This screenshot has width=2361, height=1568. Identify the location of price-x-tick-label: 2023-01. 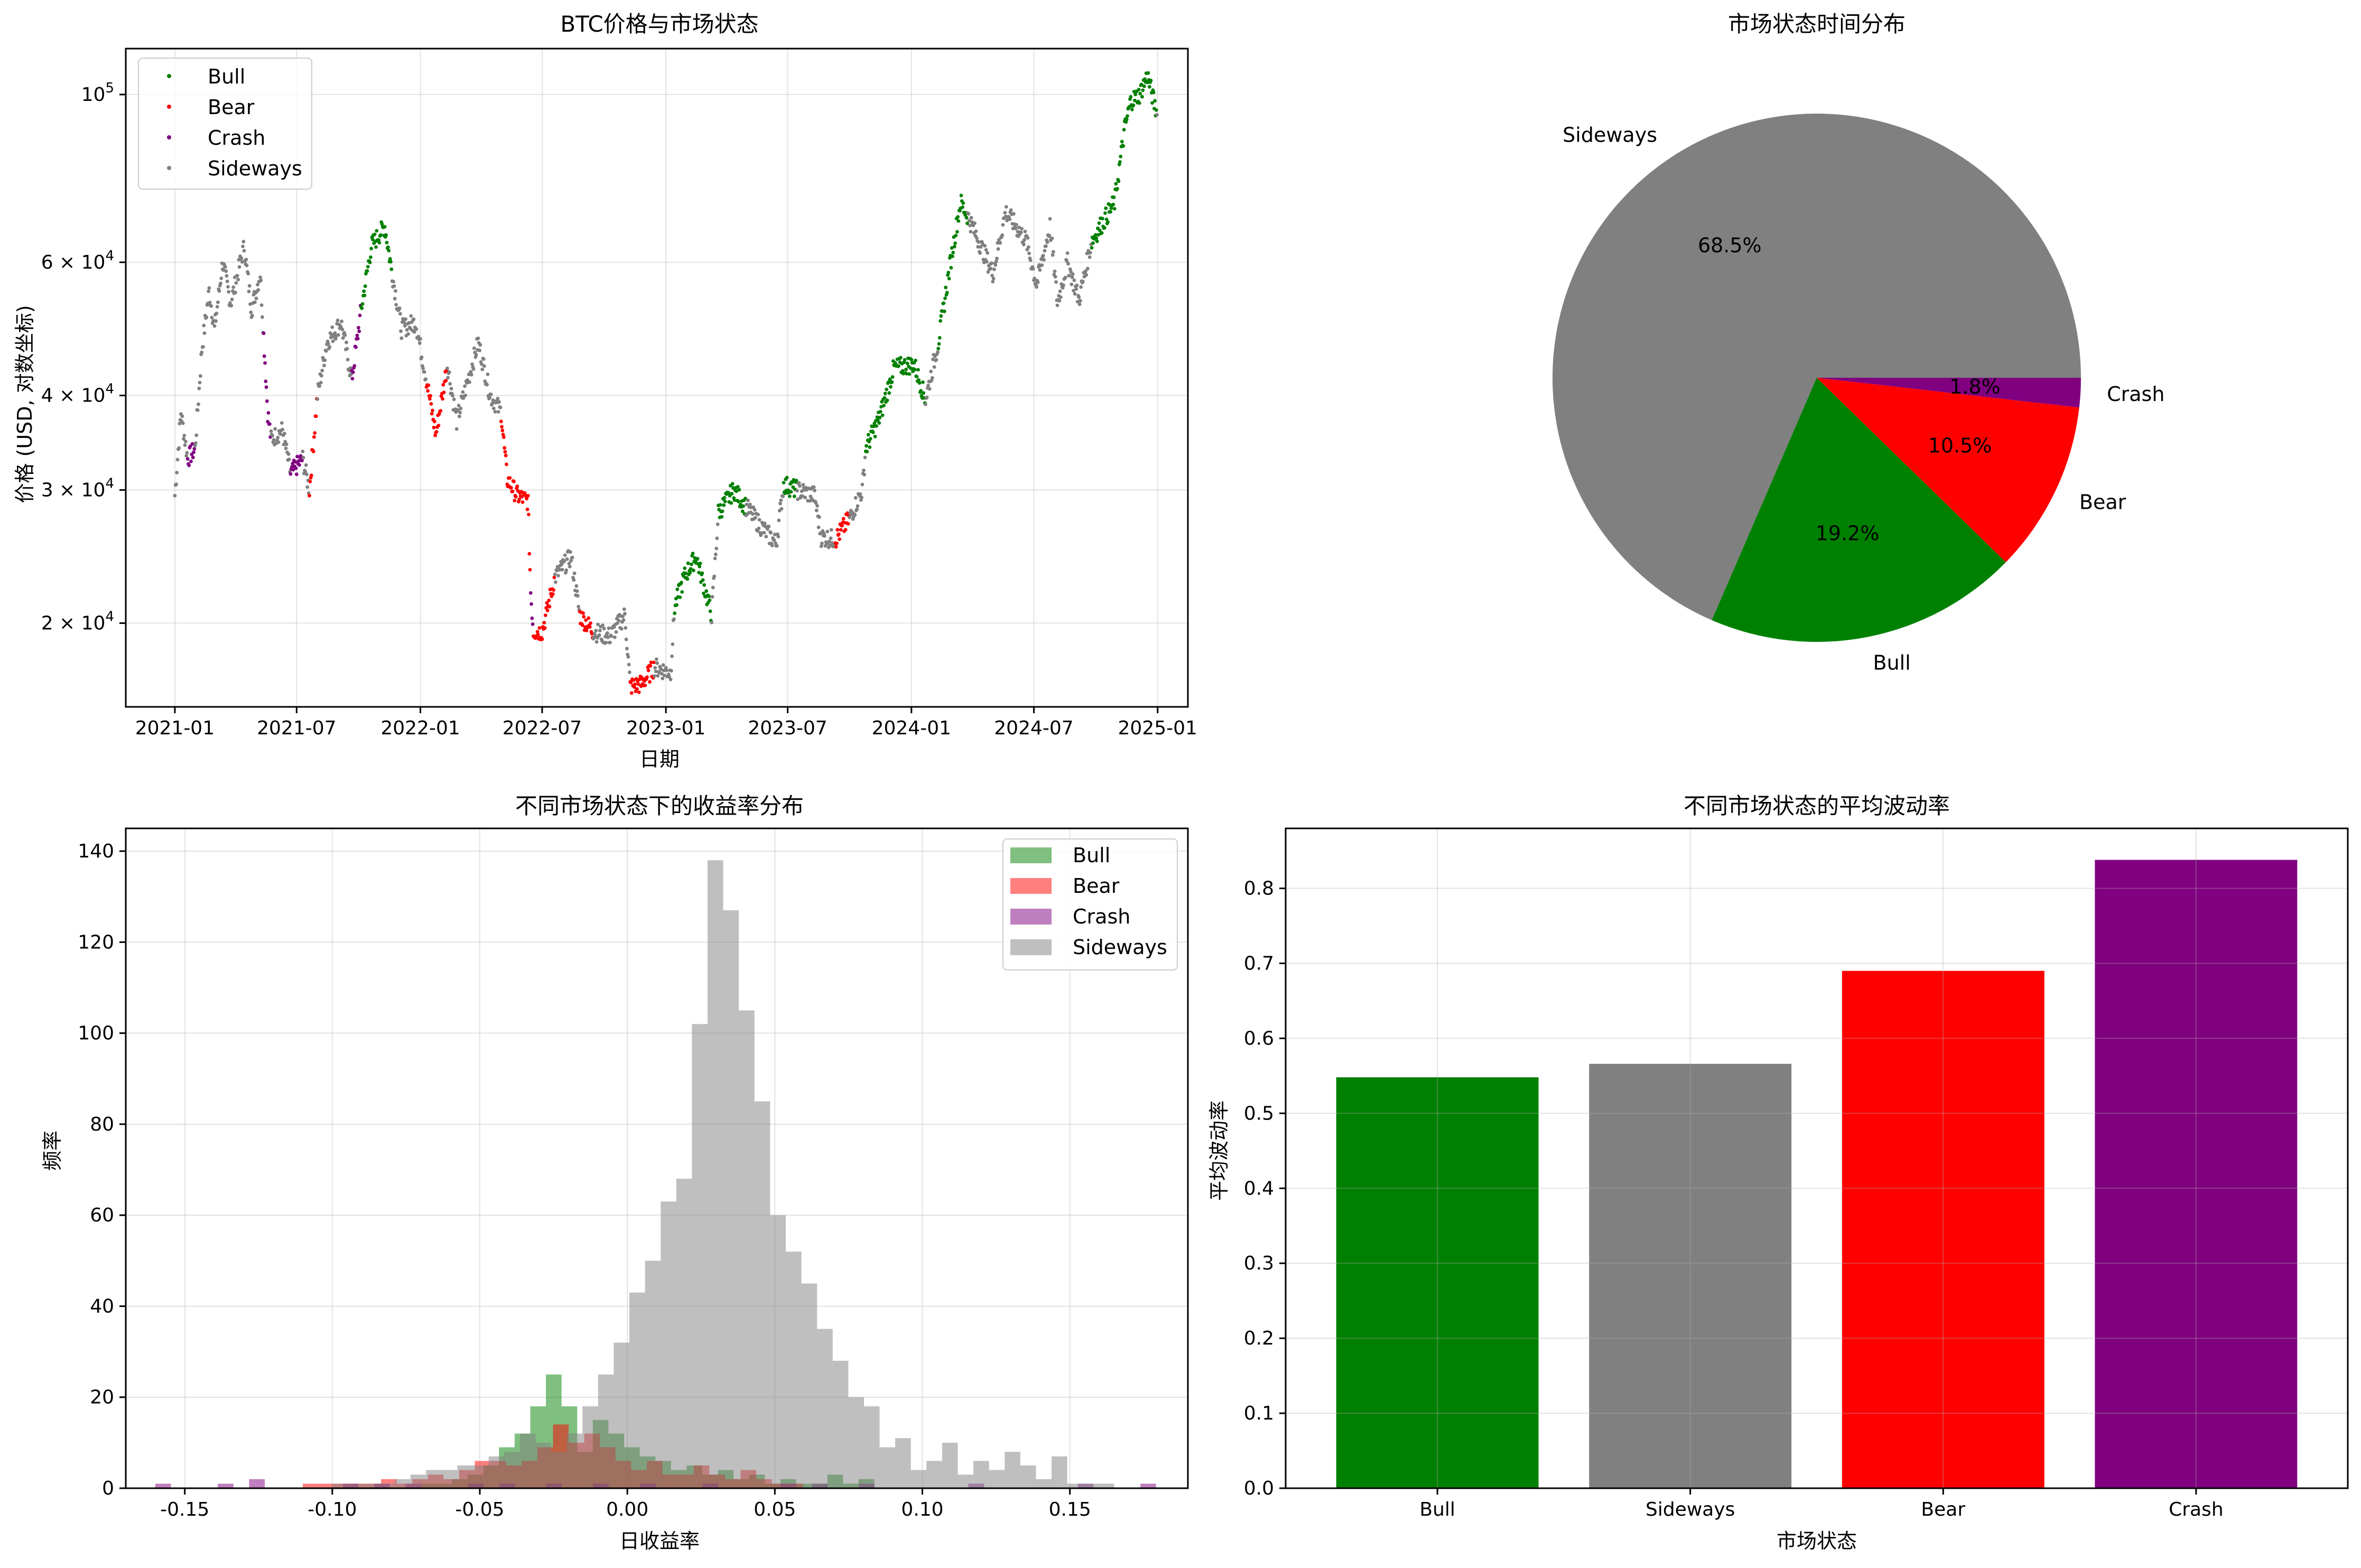
(666, 728).